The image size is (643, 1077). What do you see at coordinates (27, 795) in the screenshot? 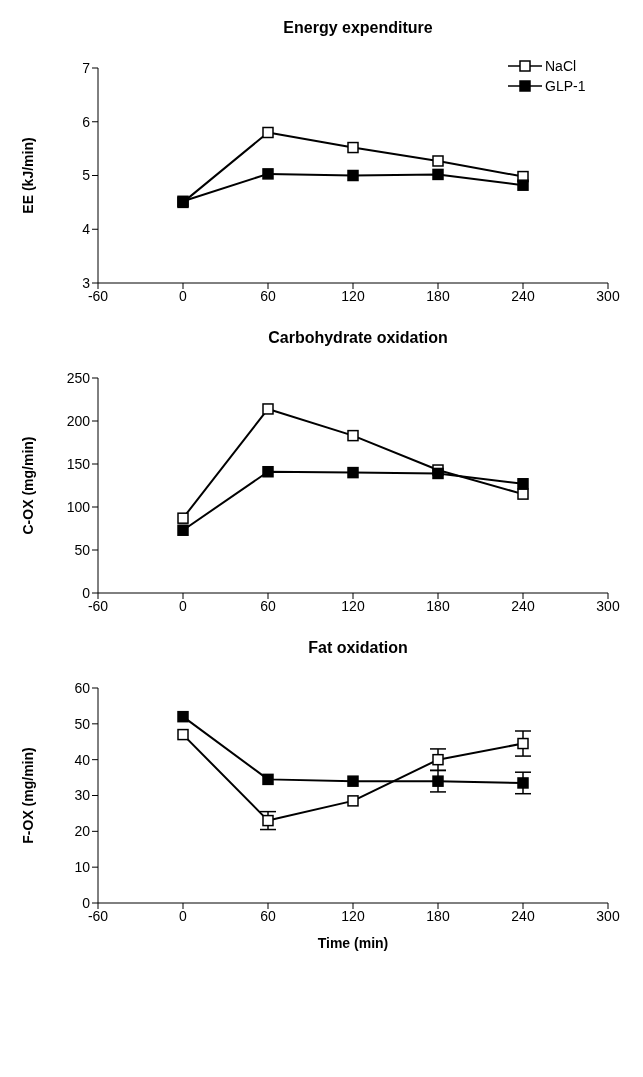
I see `y-axis-title: F-OX (mg/min)` at bounding box center [27, 795].